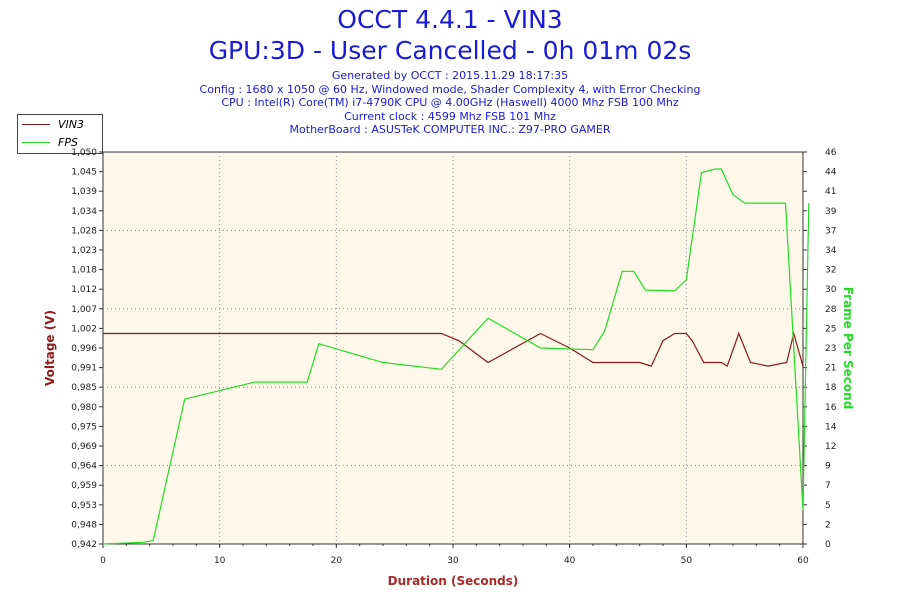  I want to click on legend-item-vin3: VIN3, so click(61, 125).